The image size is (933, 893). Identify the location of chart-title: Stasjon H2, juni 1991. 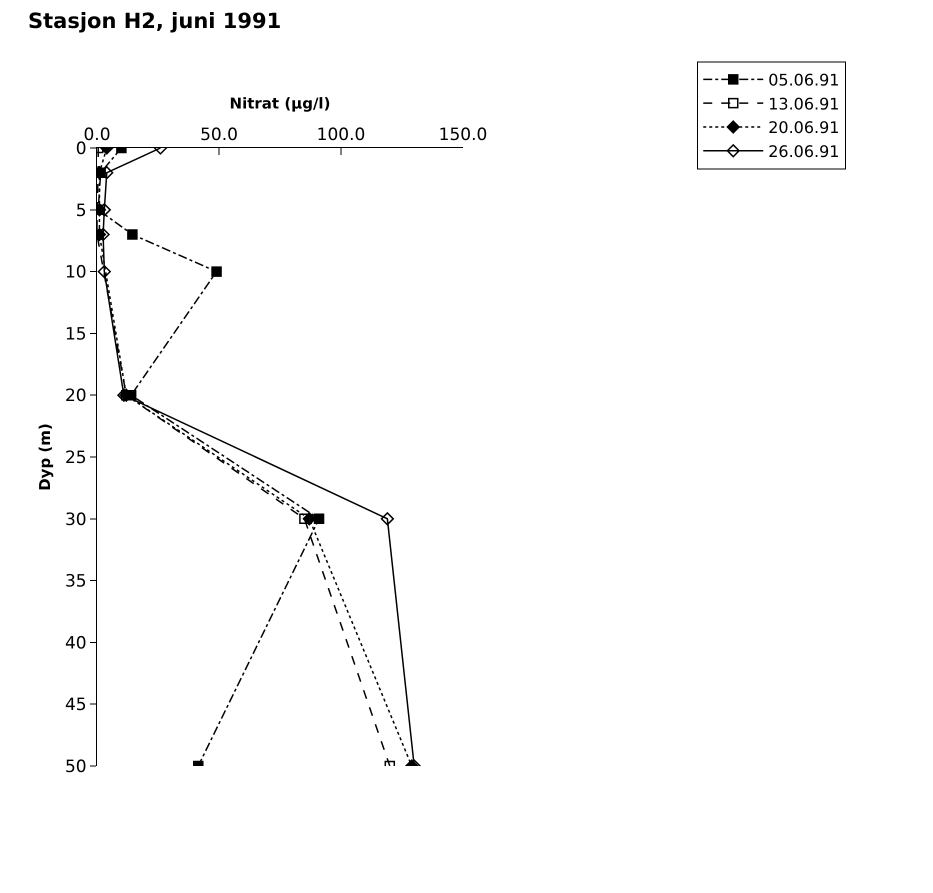
(155, 21).